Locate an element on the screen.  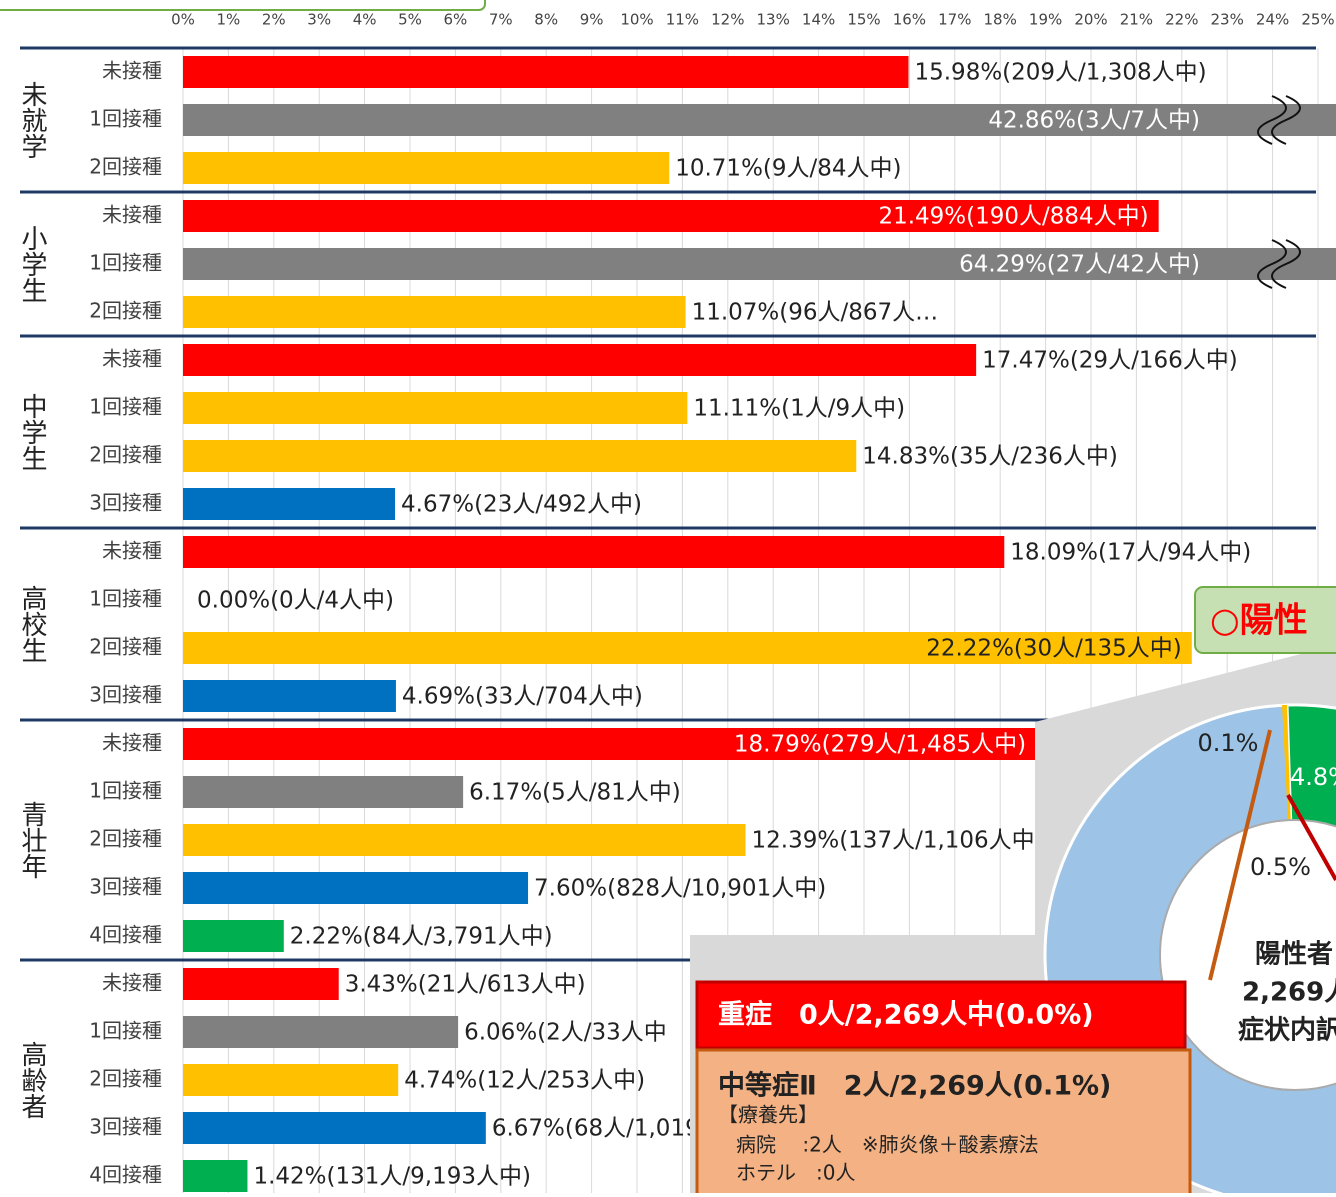
x-tick-label: 0% is located at coordinates (183, 20).